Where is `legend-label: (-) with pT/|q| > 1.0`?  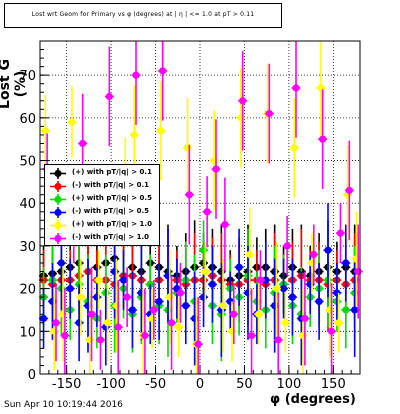 legend-label: (-) with pT/|q| > 1.0 is located at coordinates (110, 237).